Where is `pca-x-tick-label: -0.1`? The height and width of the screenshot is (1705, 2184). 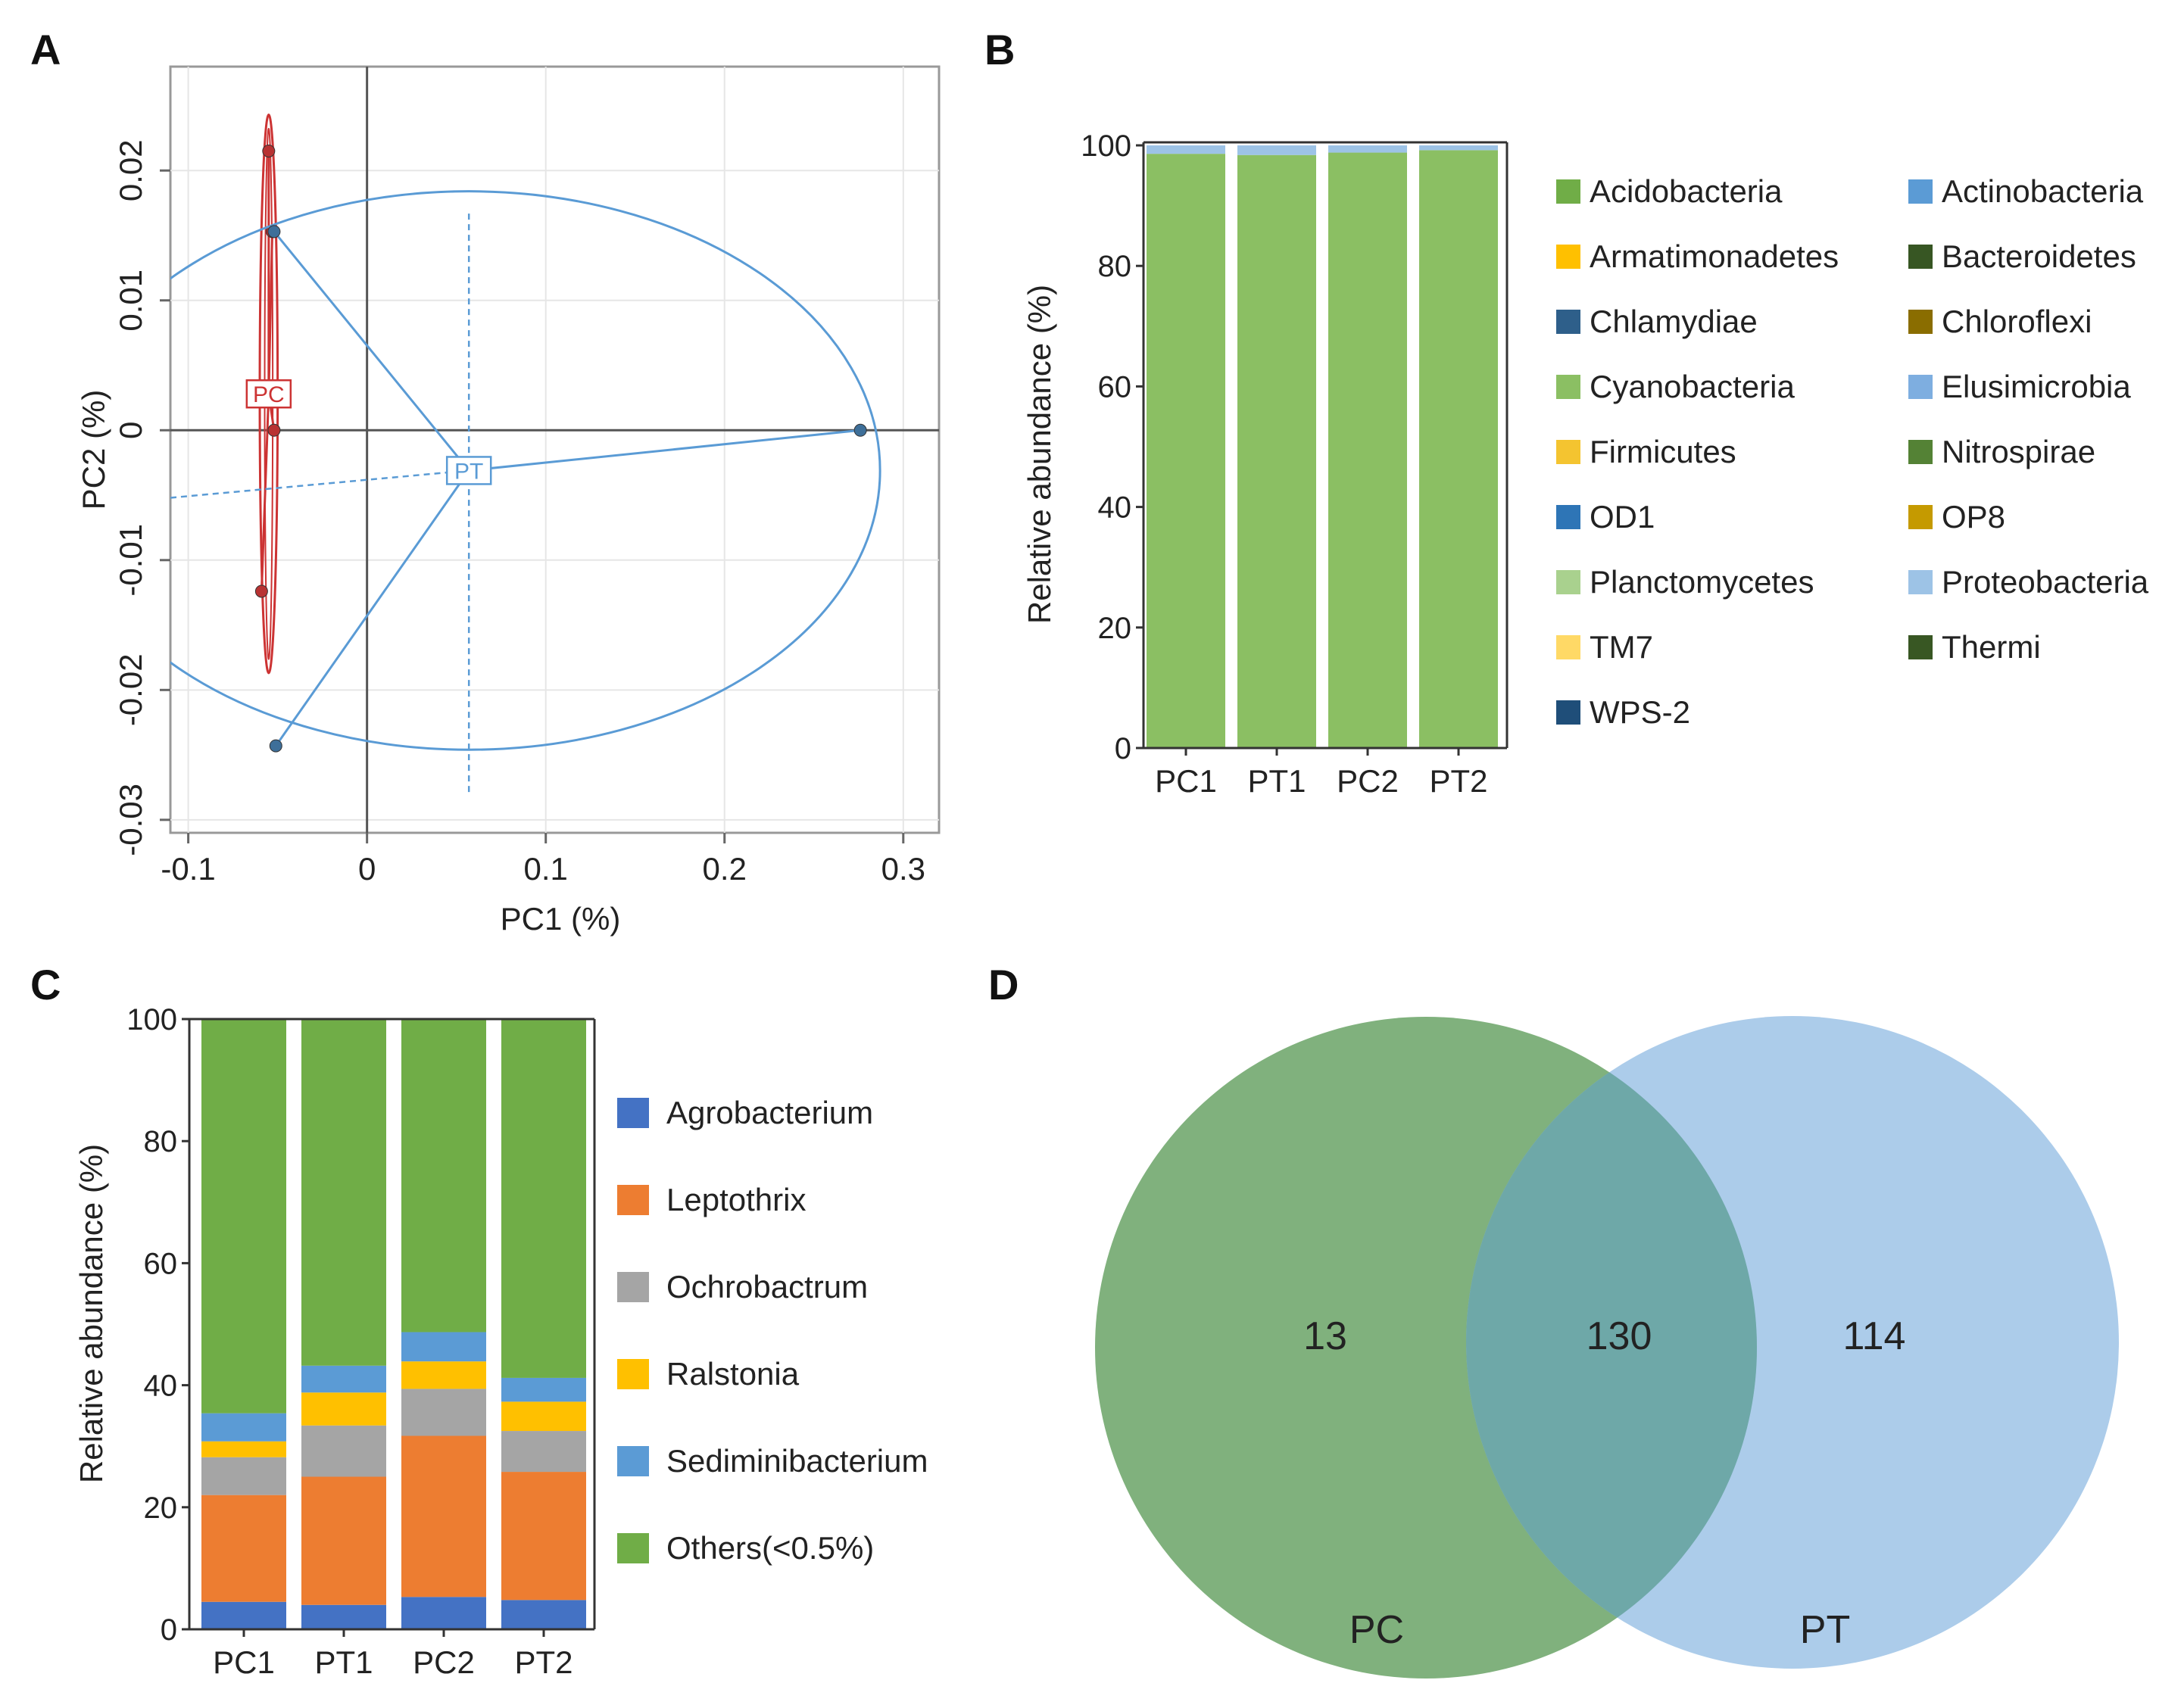
pca-x-tick-label: -0.1 is located at coordinates (188, 869).